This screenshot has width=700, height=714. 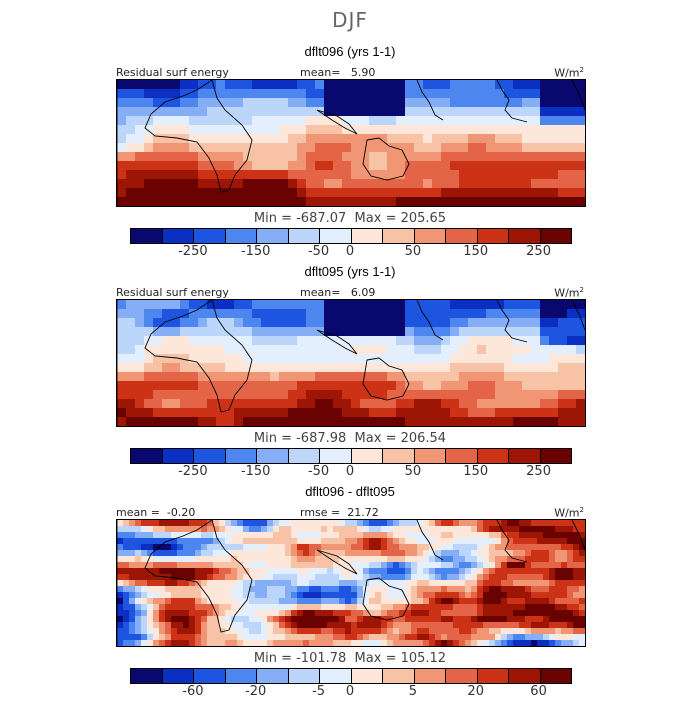 What do you see at coordinates (193, 471) in the screenshot?
I see `tick-label: -250` at bounding box center [193, 471].